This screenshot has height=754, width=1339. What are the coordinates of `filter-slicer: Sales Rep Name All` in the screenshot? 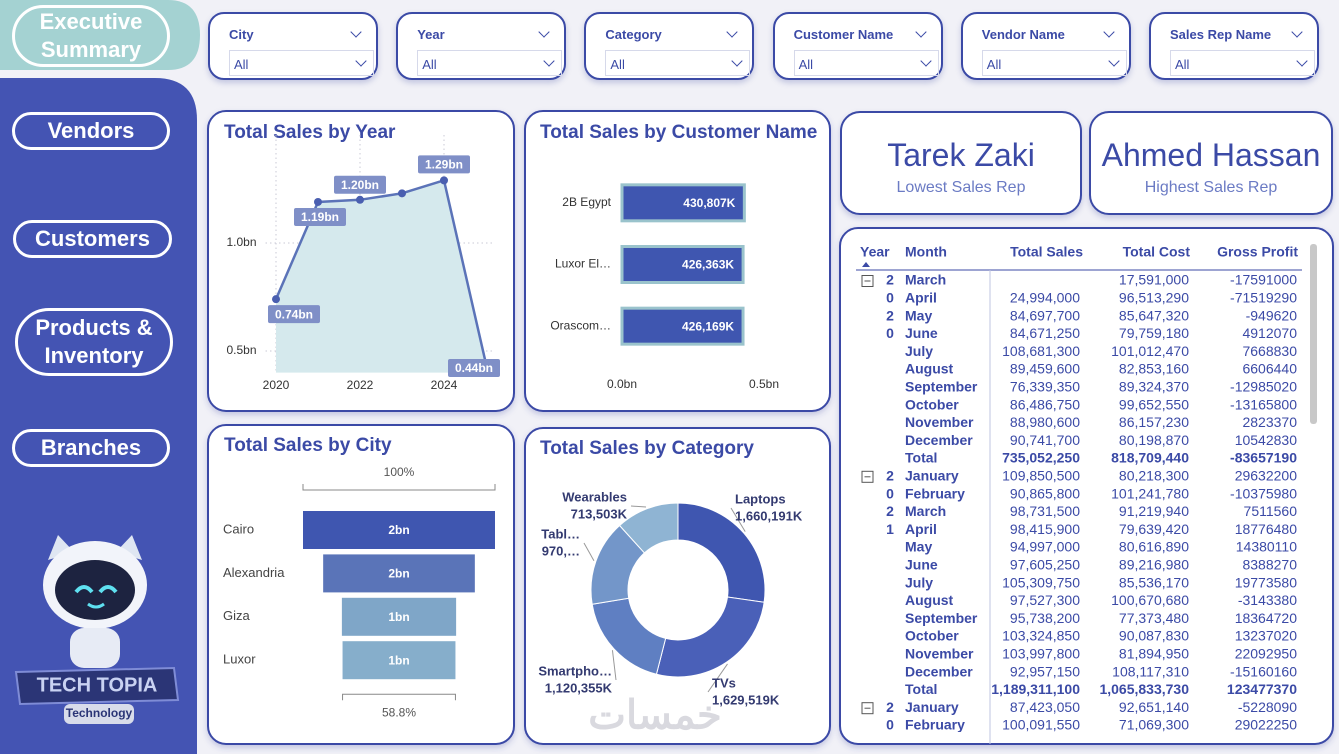 It's located at (1234, 46).